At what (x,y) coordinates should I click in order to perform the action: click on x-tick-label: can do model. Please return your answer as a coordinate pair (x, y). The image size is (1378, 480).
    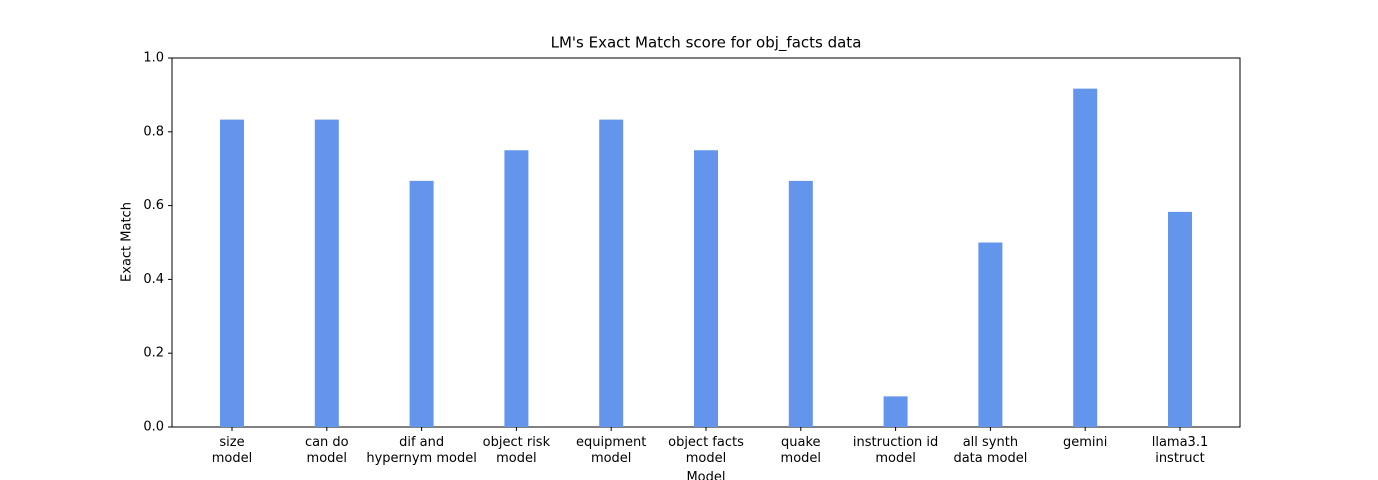
    Looking at the image, I should click on (326, 450).